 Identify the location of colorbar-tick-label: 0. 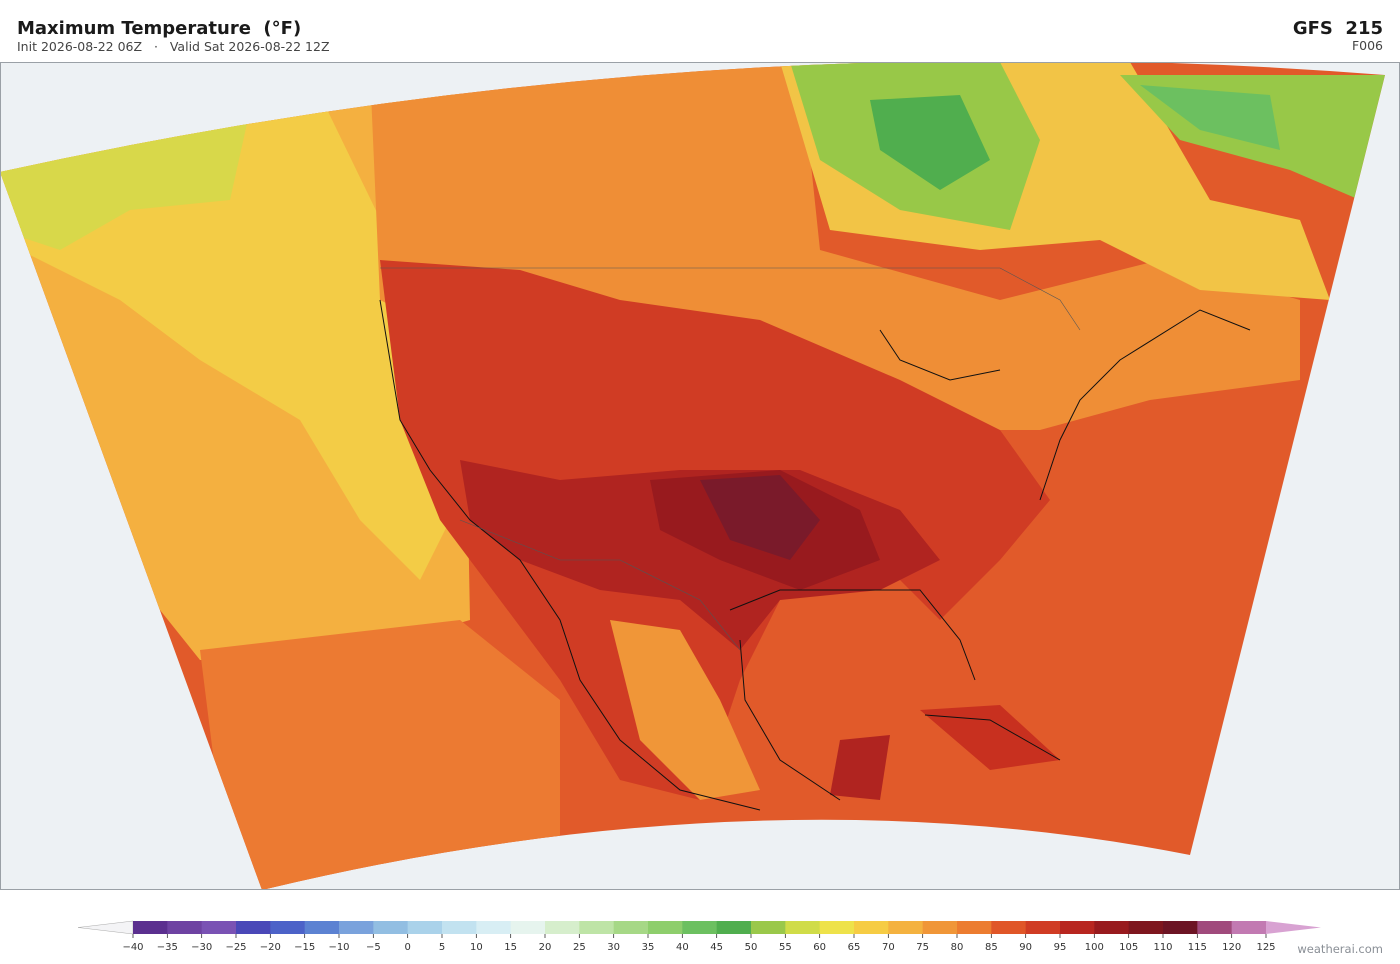
(407, 947).